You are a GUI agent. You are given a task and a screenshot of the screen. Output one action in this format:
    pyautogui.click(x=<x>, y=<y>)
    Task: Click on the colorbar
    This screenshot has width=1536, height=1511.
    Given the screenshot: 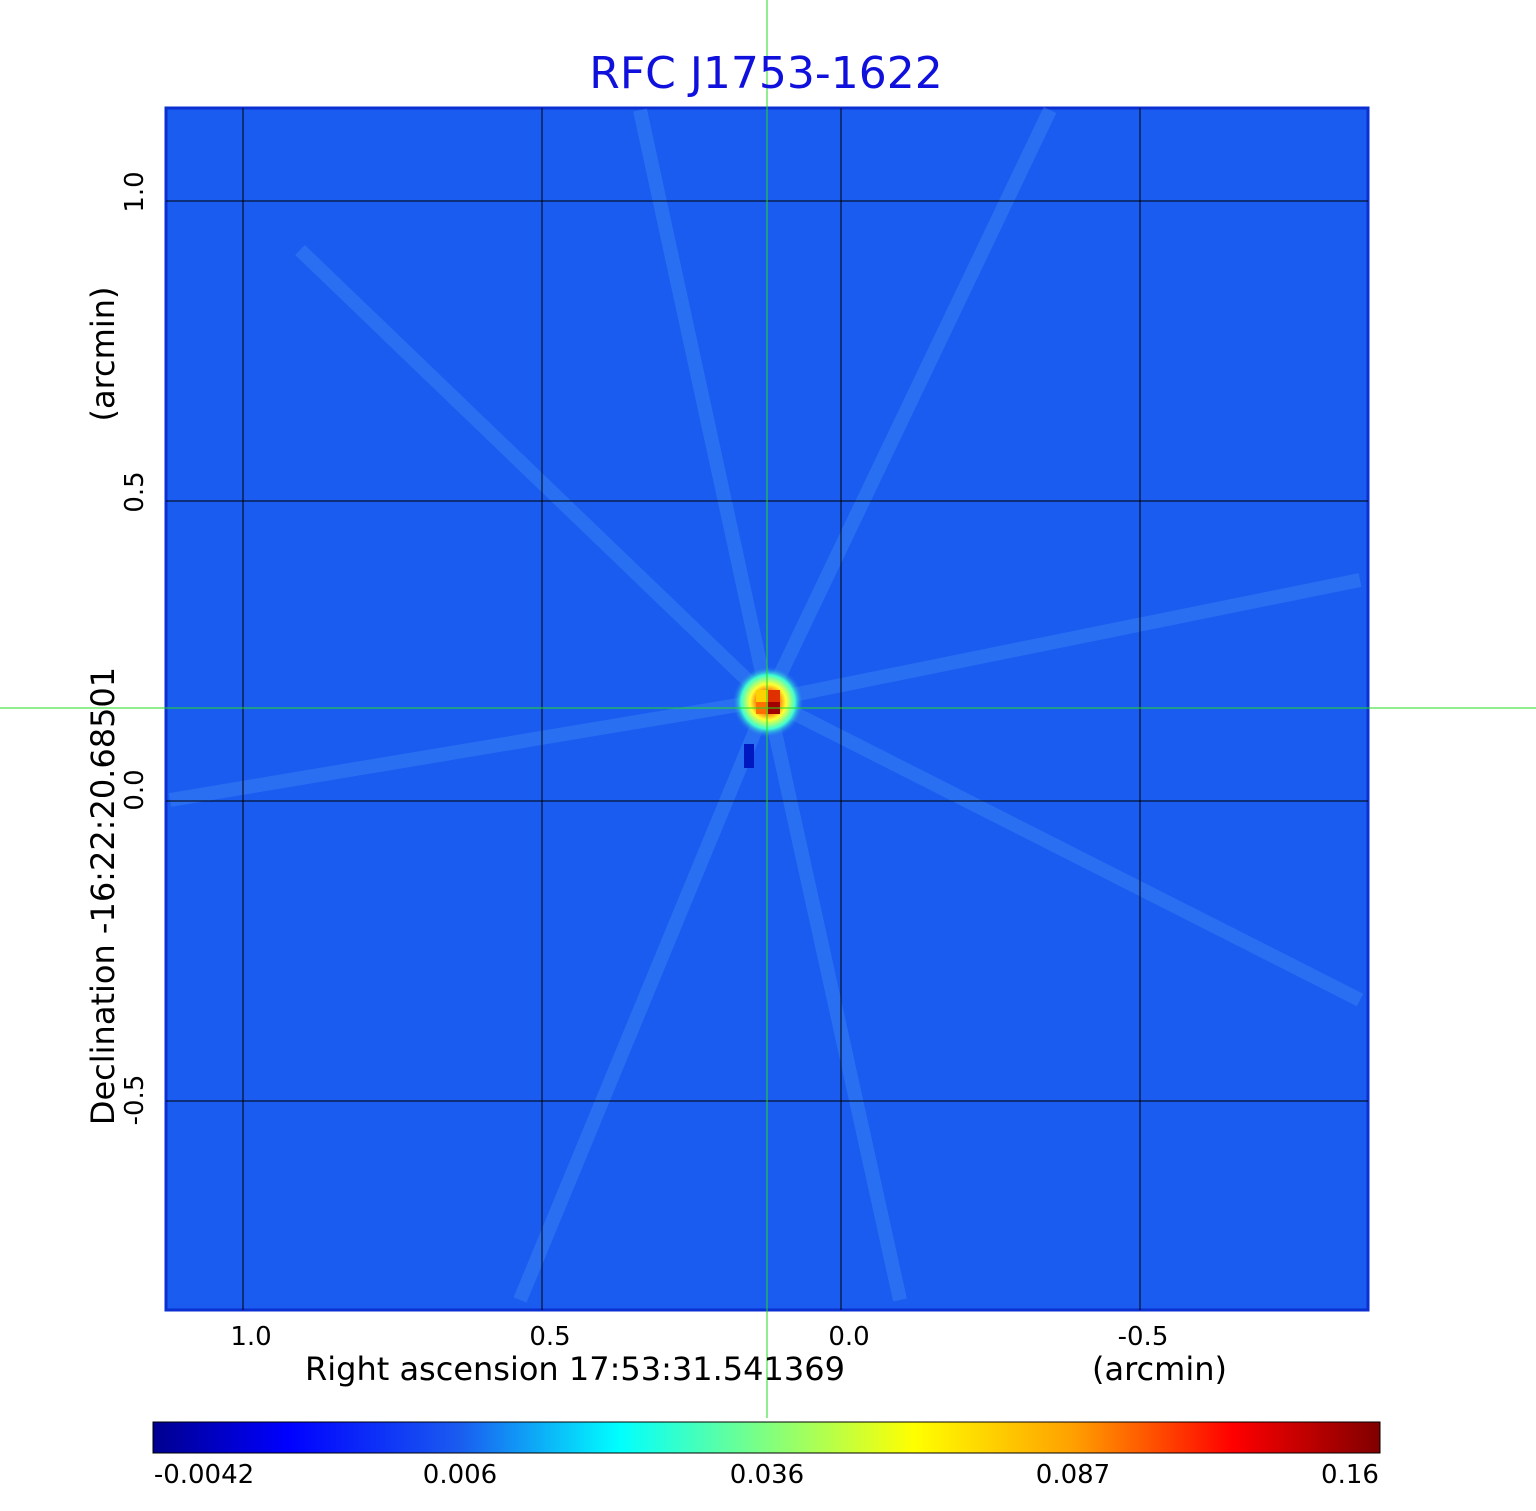 What is the action you would take?
    pyautogui.click(x=766, y=1437)
    